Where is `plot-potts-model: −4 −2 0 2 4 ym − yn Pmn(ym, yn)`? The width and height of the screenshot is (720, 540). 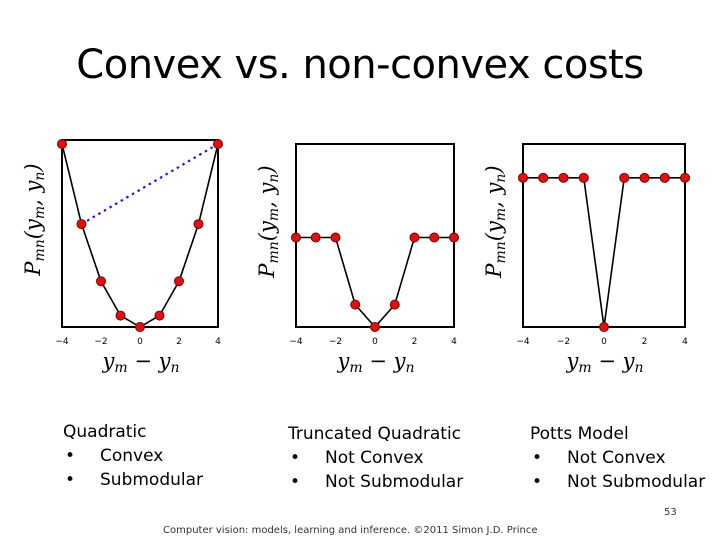 plot-potts-model: −4 −2 0 2 4 ym − yn Pmn(ym, yn) is located at coordinates (586, 259).